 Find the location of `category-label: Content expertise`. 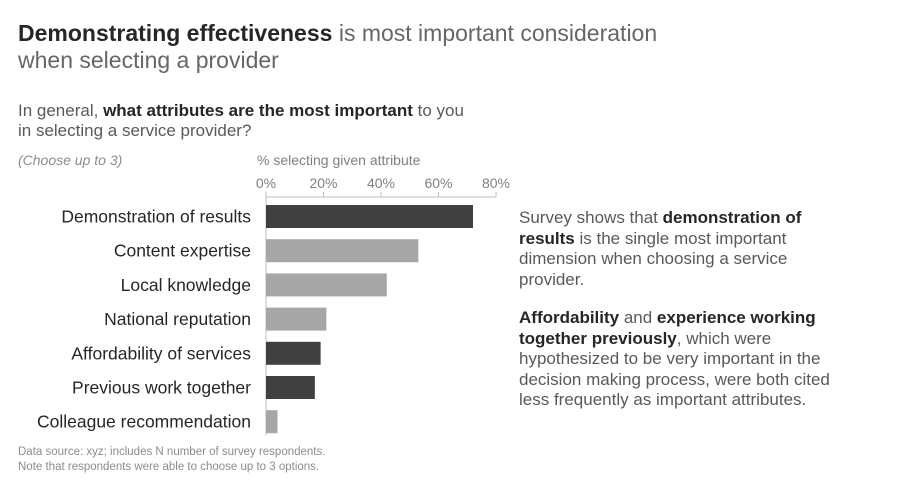

category-label: Content expertise is located at coordinates (182, 251).